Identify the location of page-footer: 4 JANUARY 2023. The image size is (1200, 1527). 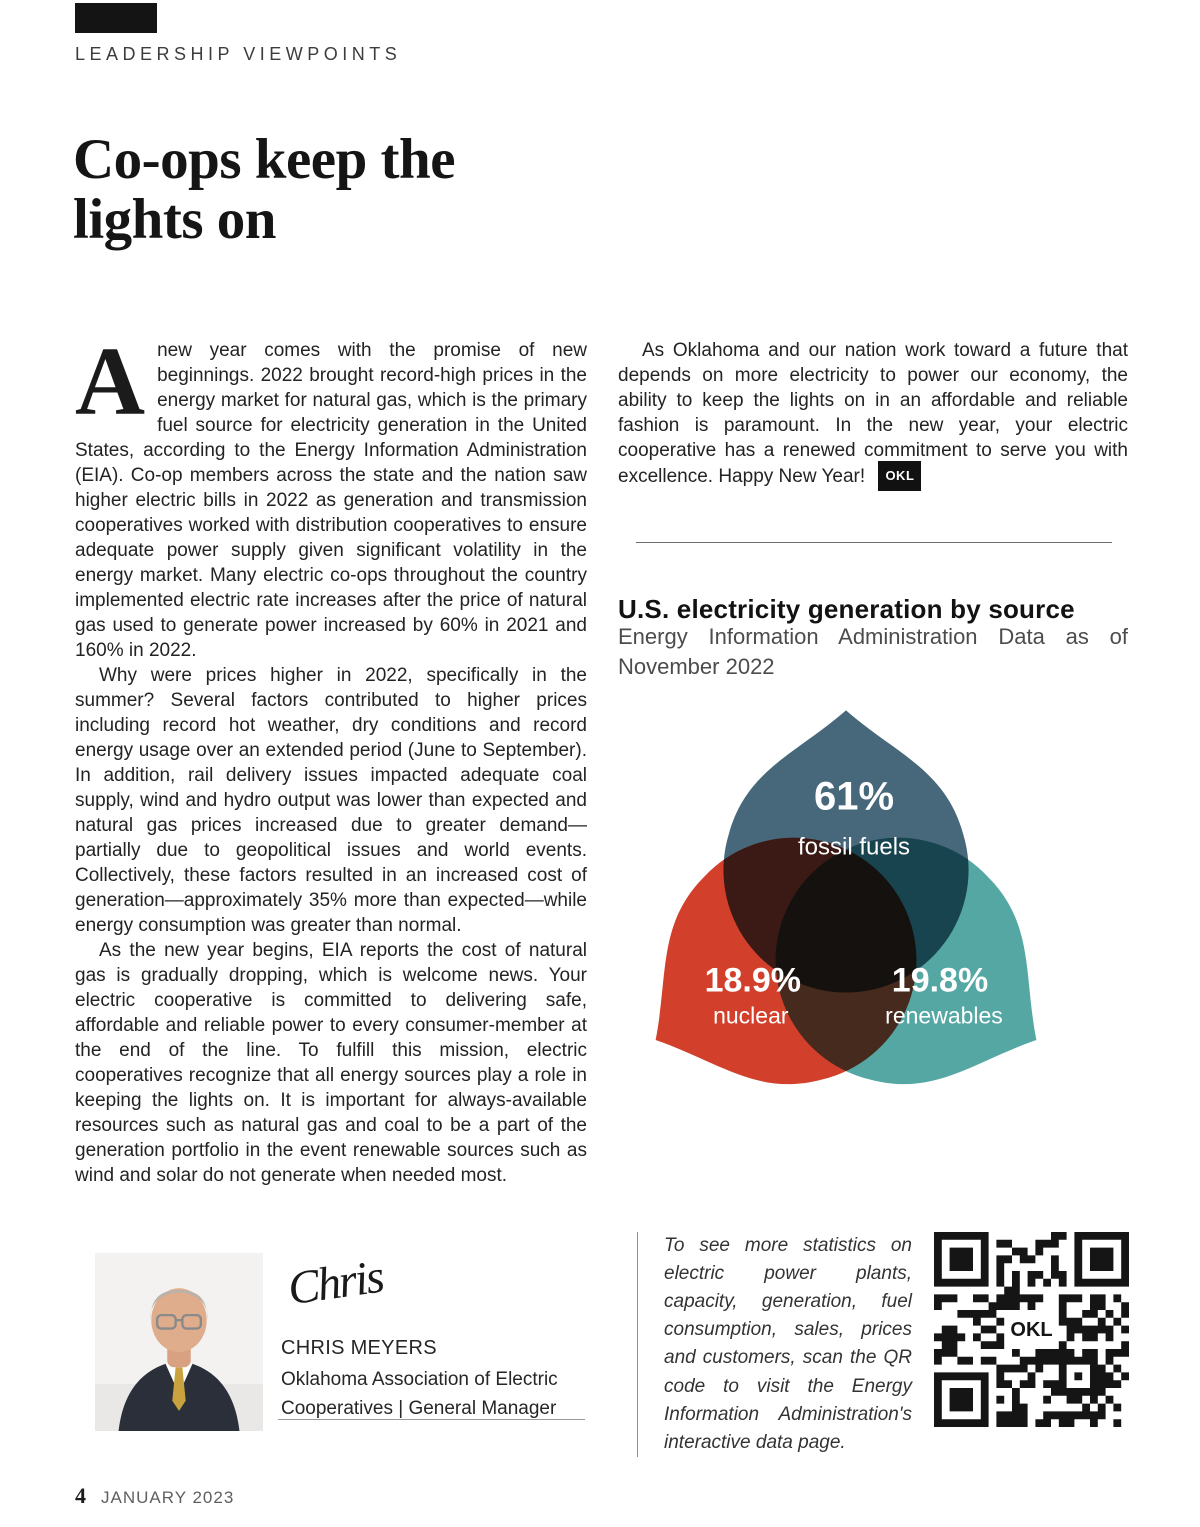
(154, 1496).